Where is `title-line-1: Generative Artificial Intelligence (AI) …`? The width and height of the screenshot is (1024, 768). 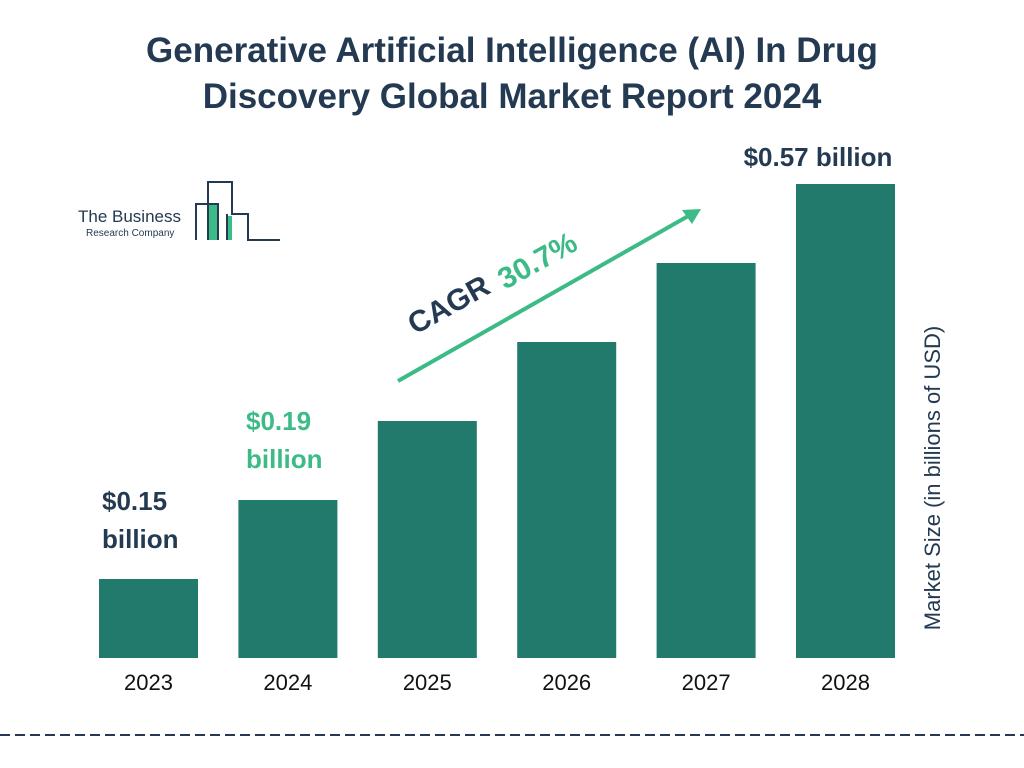 title-line-1: Generative Artificial Intelligence (AI) … is located at coordinates (512, 50).